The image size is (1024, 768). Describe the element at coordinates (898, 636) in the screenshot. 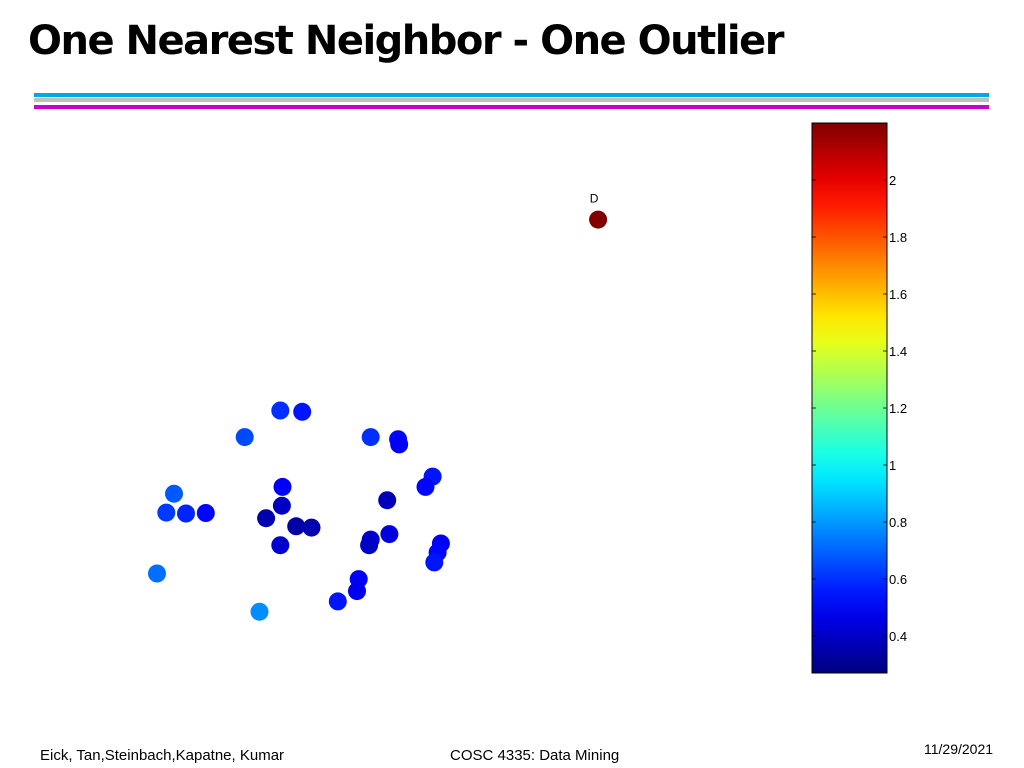

I see `colorbar-tick-label: 0.4` at that location.